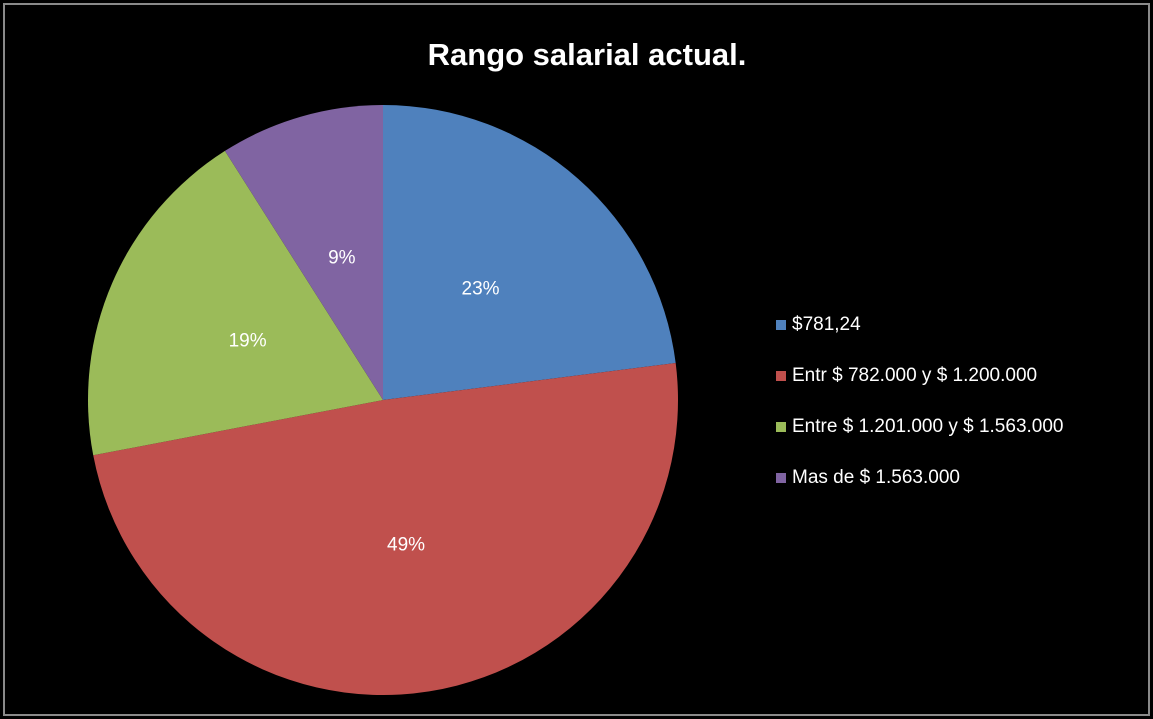 This screenshot has width=1153, height=719. What do you see at coordinates (342, 257) in the screenshot?
I see `data-label: 9%` at bounding box center [342, 257].